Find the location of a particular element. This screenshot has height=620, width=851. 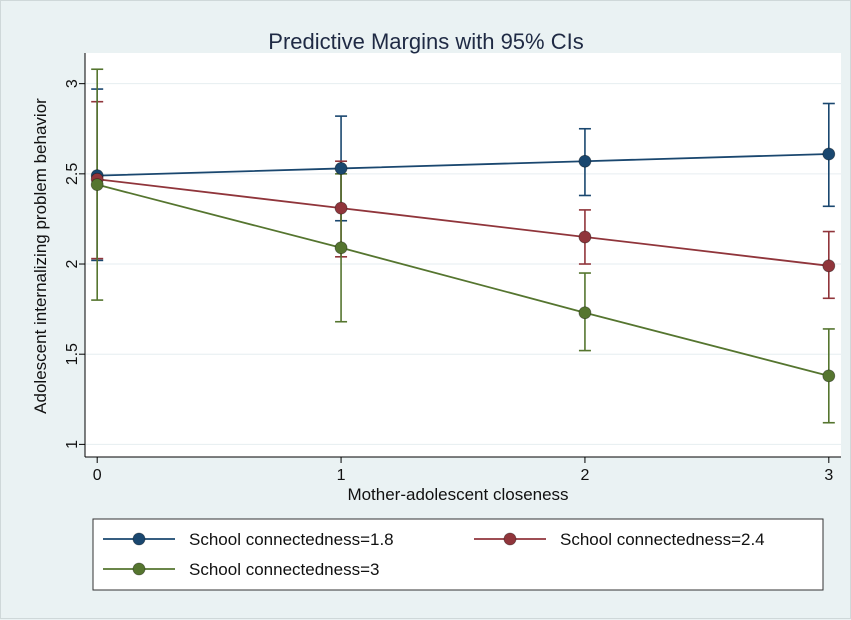

chart-title: Predictive Margins with 95% CIs is located at coordinates (425, 41).